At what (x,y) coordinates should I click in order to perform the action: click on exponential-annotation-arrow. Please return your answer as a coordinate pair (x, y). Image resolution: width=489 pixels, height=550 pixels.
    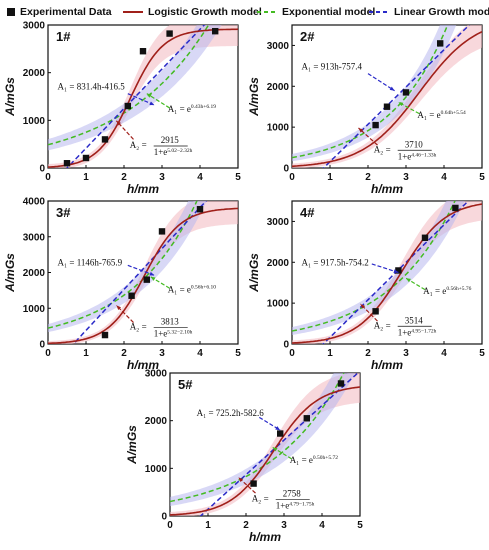
    Looking at the image, I should click on (158, 101).